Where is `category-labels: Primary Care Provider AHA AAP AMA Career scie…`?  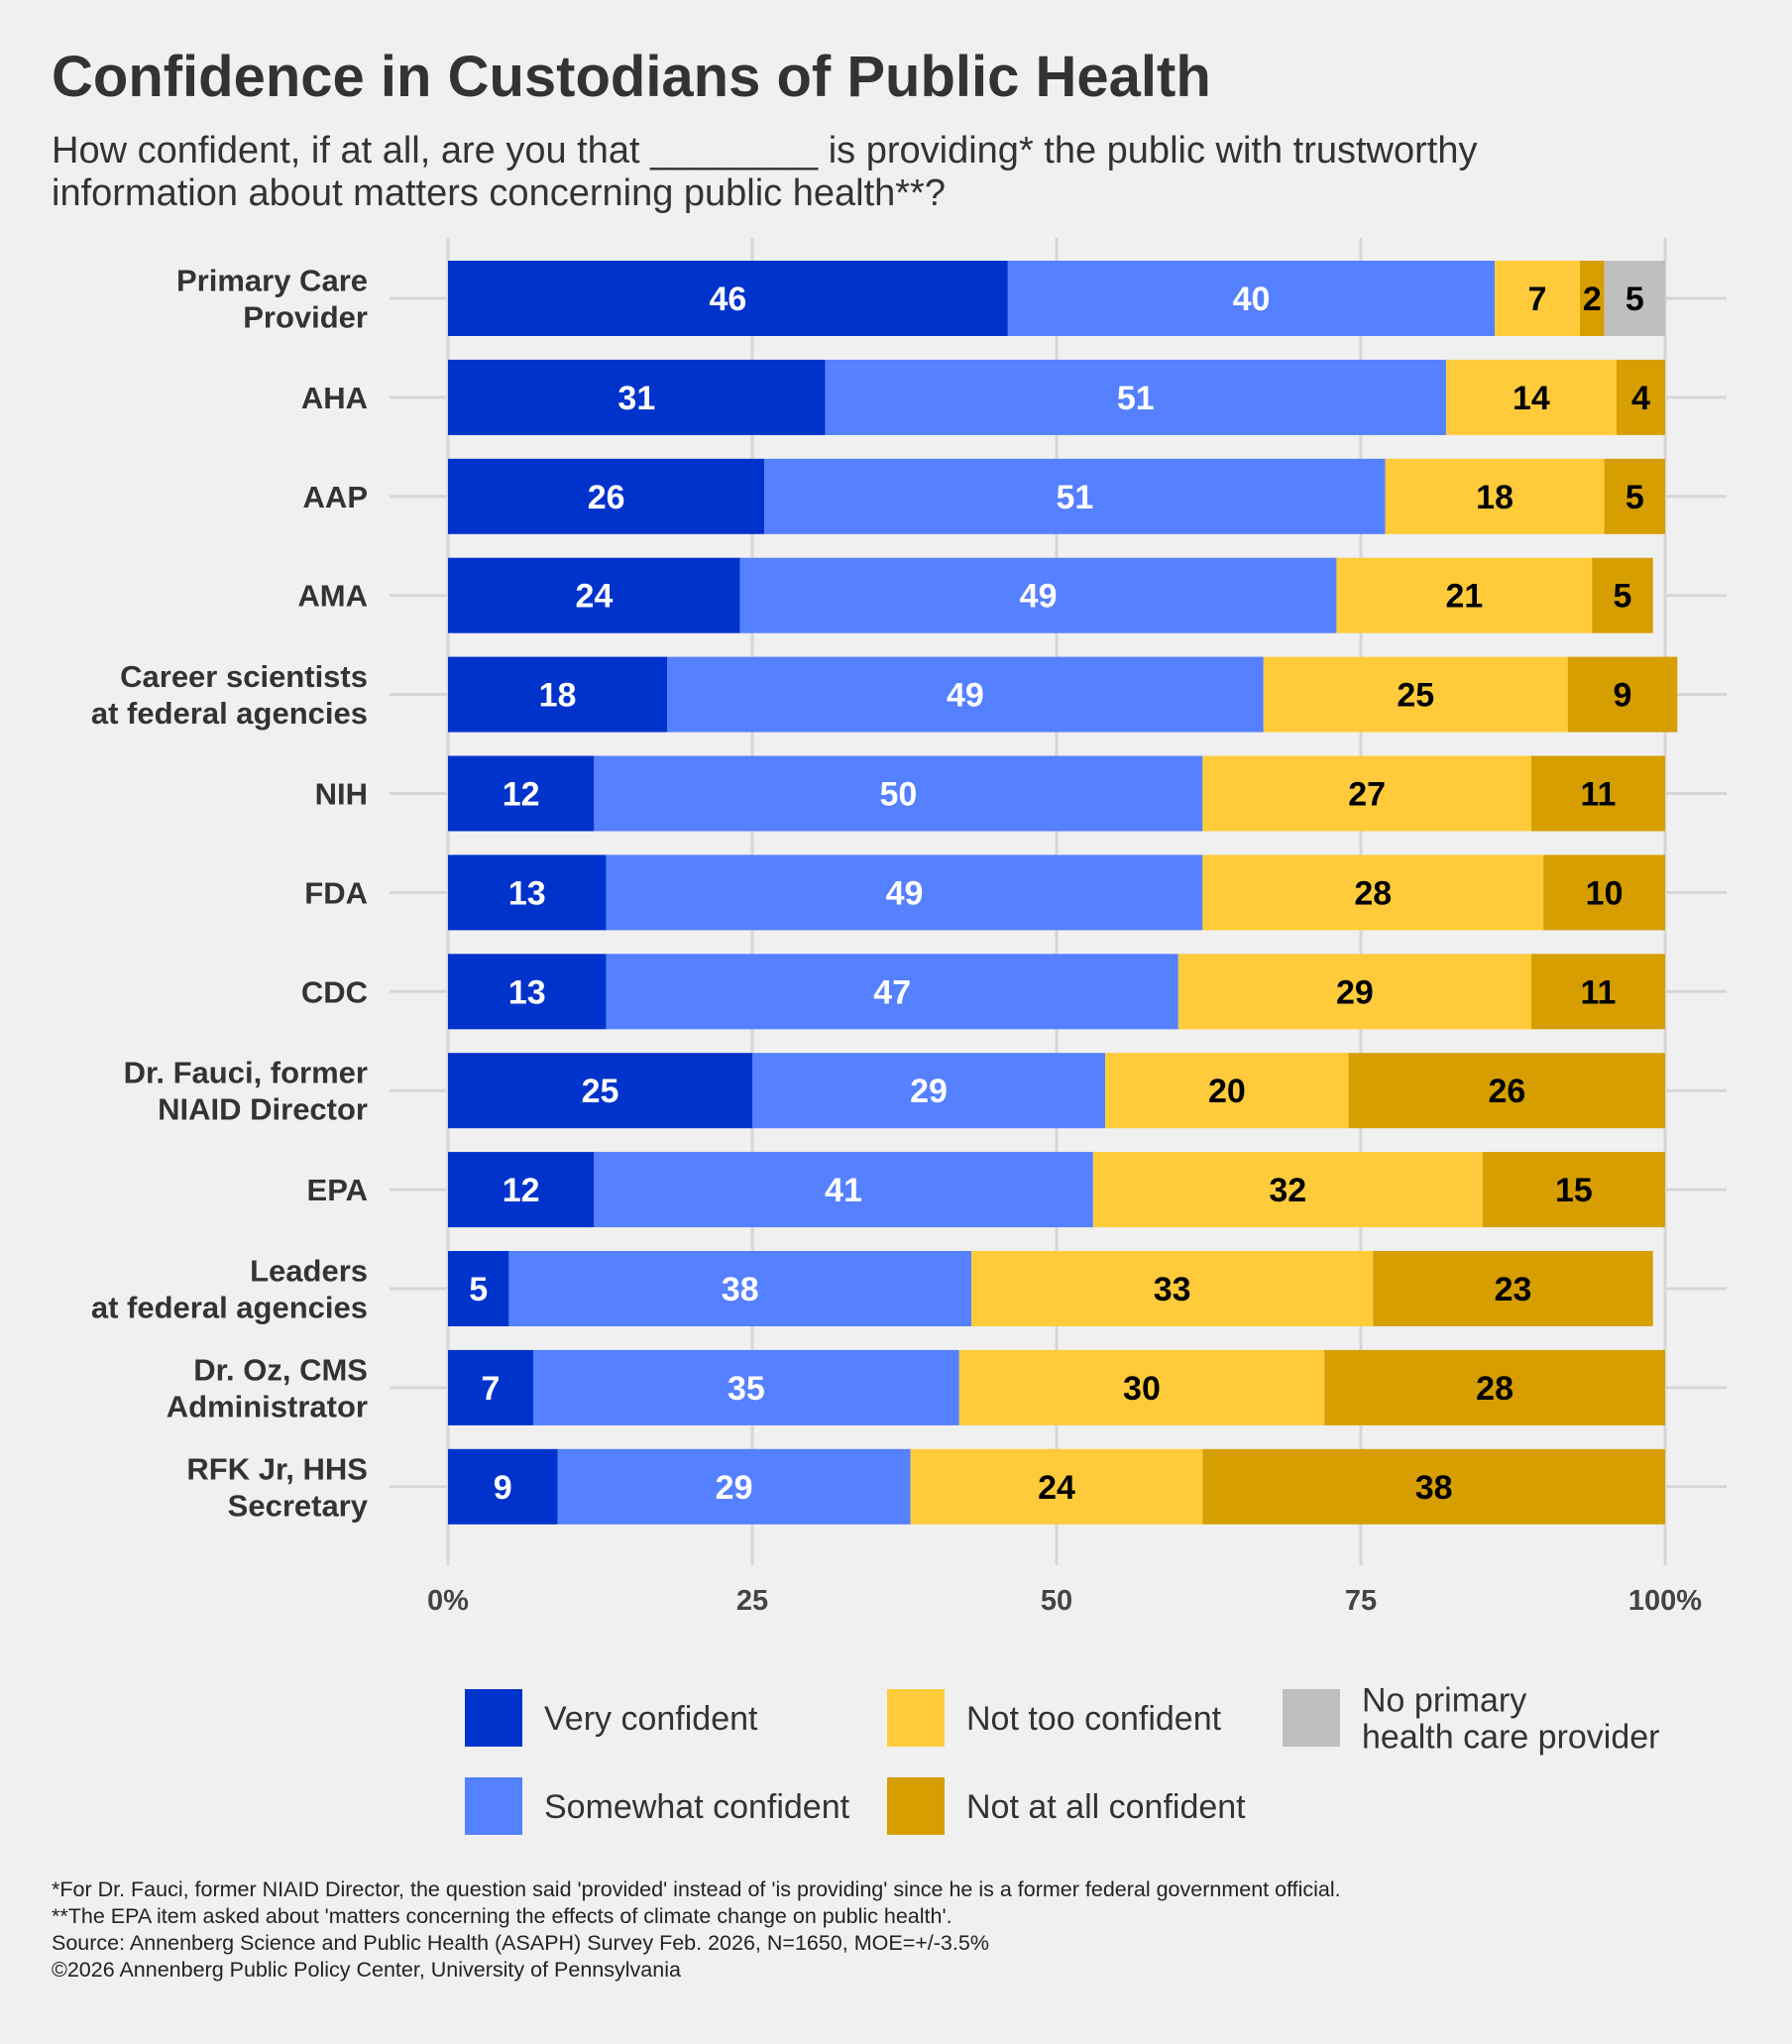 category-labels: Primary Care Provider AHA AAP AMA Career scie… is located at coordinates (230, 894).